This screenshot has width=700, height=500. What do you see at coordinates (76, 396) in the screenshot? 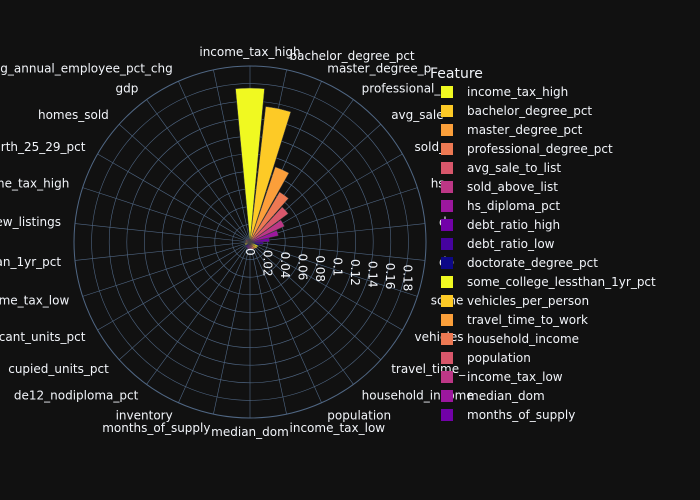
I see `angular-label: de12_nodiploma_pct` at bounding box center [76, 396].